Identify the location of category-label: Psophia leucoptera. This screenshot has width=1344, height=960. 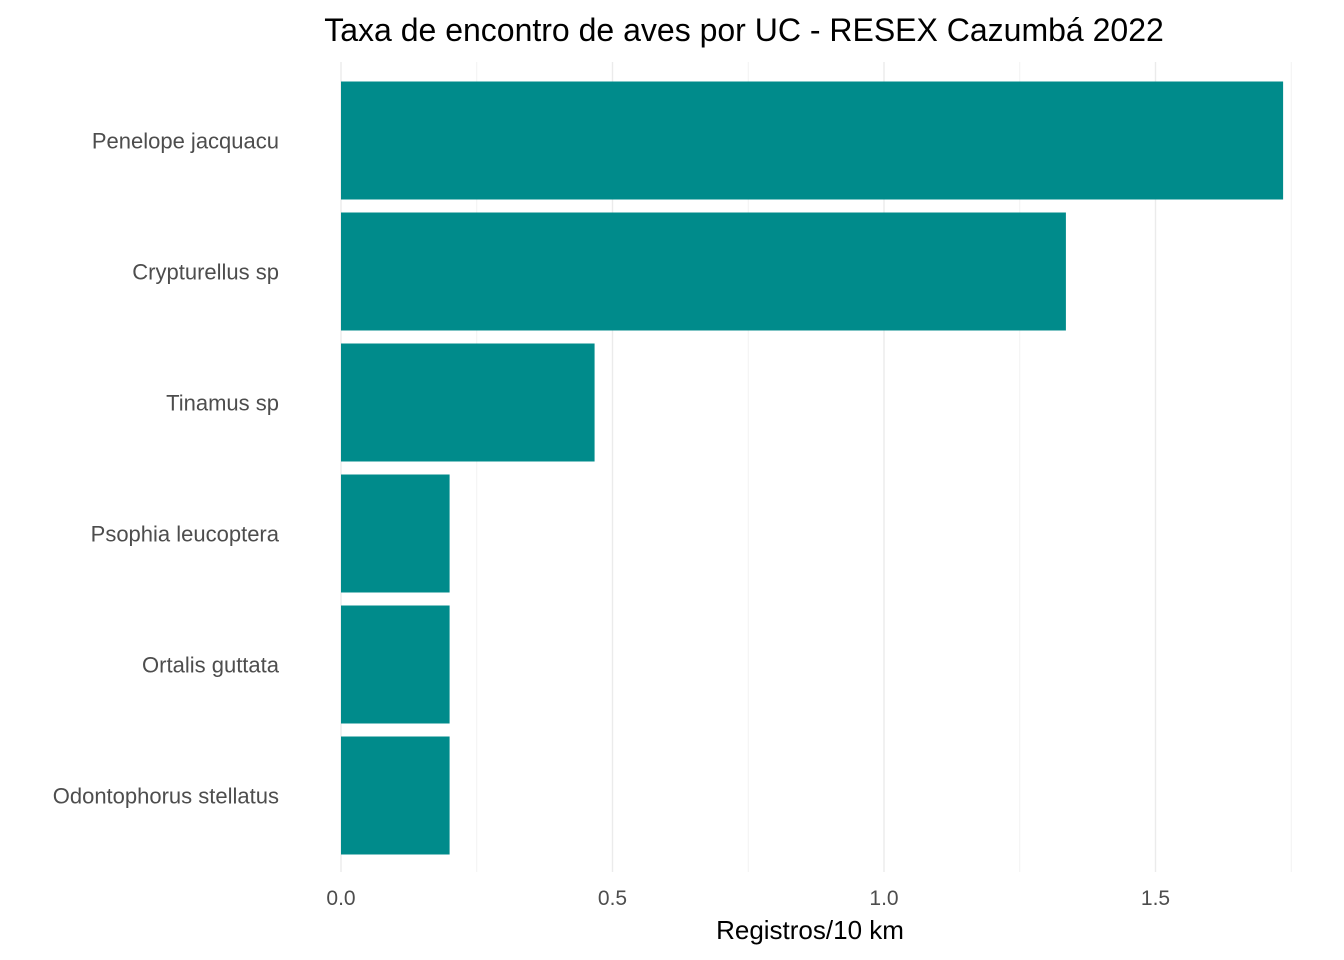
(185, 534).